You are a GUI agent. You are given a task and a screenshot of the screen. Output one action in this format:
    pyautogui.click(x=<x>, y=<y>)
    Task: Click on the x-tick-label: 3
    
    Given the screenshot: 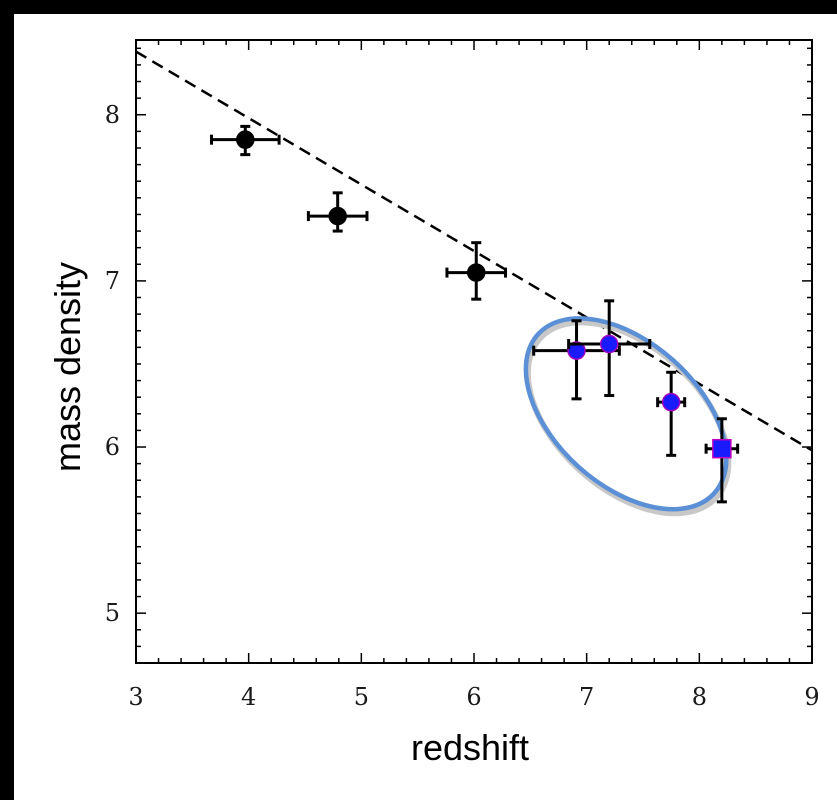 What is the action you would take?
    pyautogui.click(x=135, y=697)
    